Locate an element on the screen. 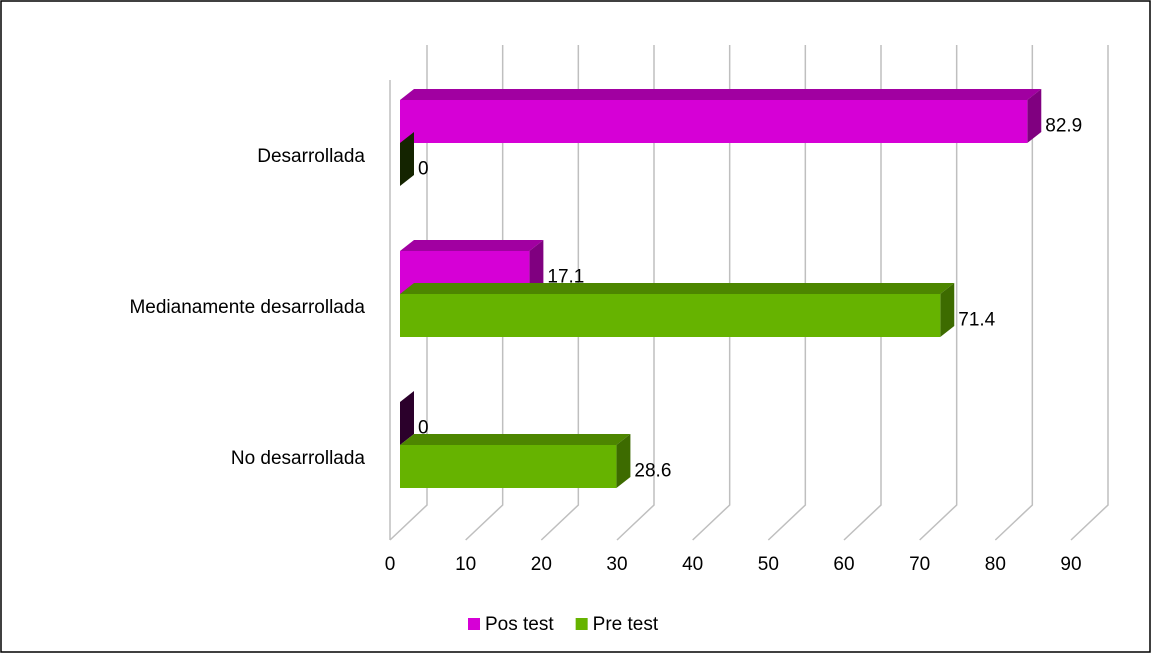 This screenshot has width=1151, height=653. category-label: Medianamente desarrollada is located at coordinates (247, 307).